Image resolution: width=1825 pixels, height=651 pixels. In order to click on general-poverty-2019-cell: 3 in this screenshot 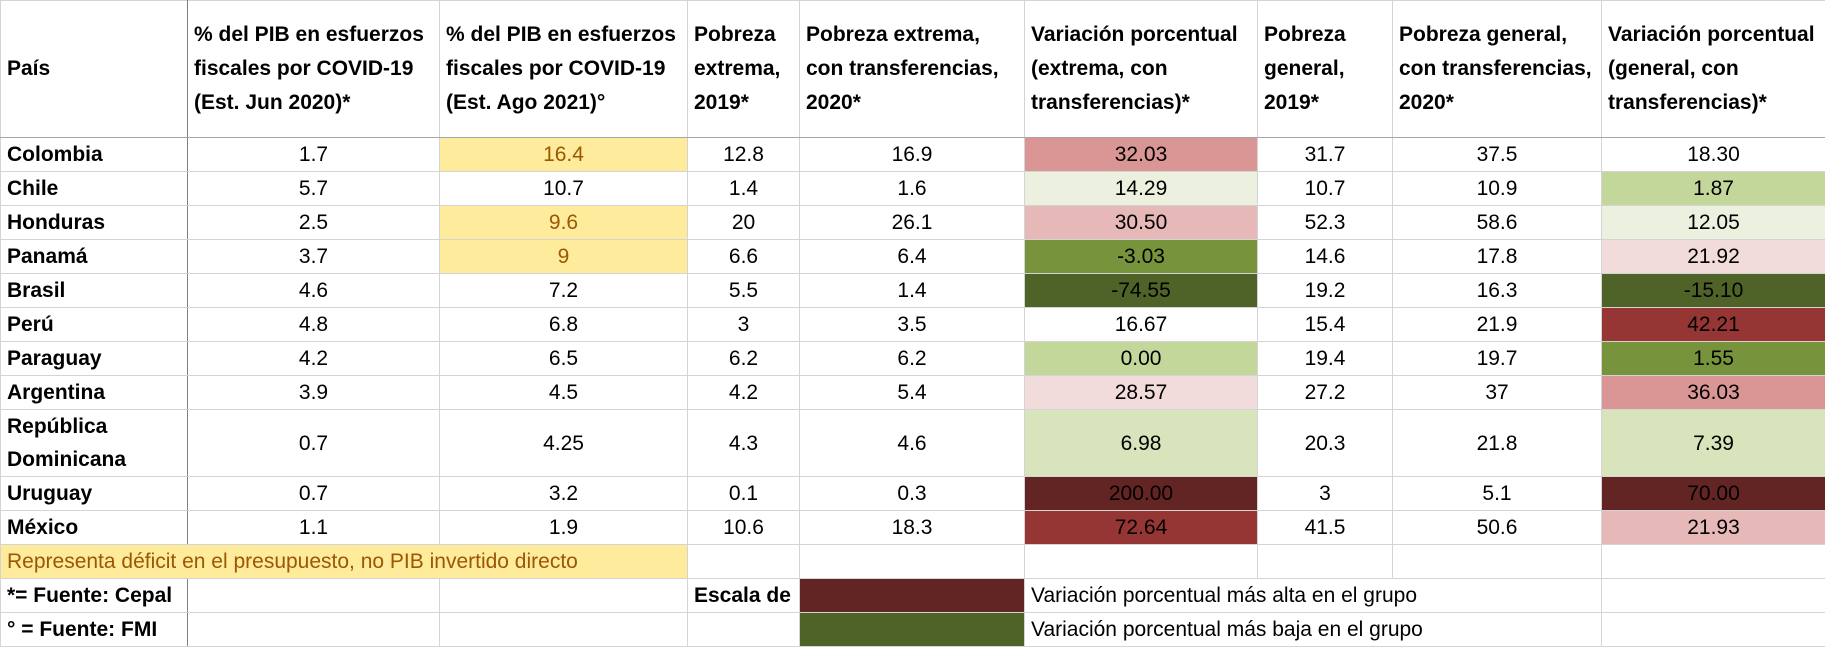, I will do `click(1325, 493)`.